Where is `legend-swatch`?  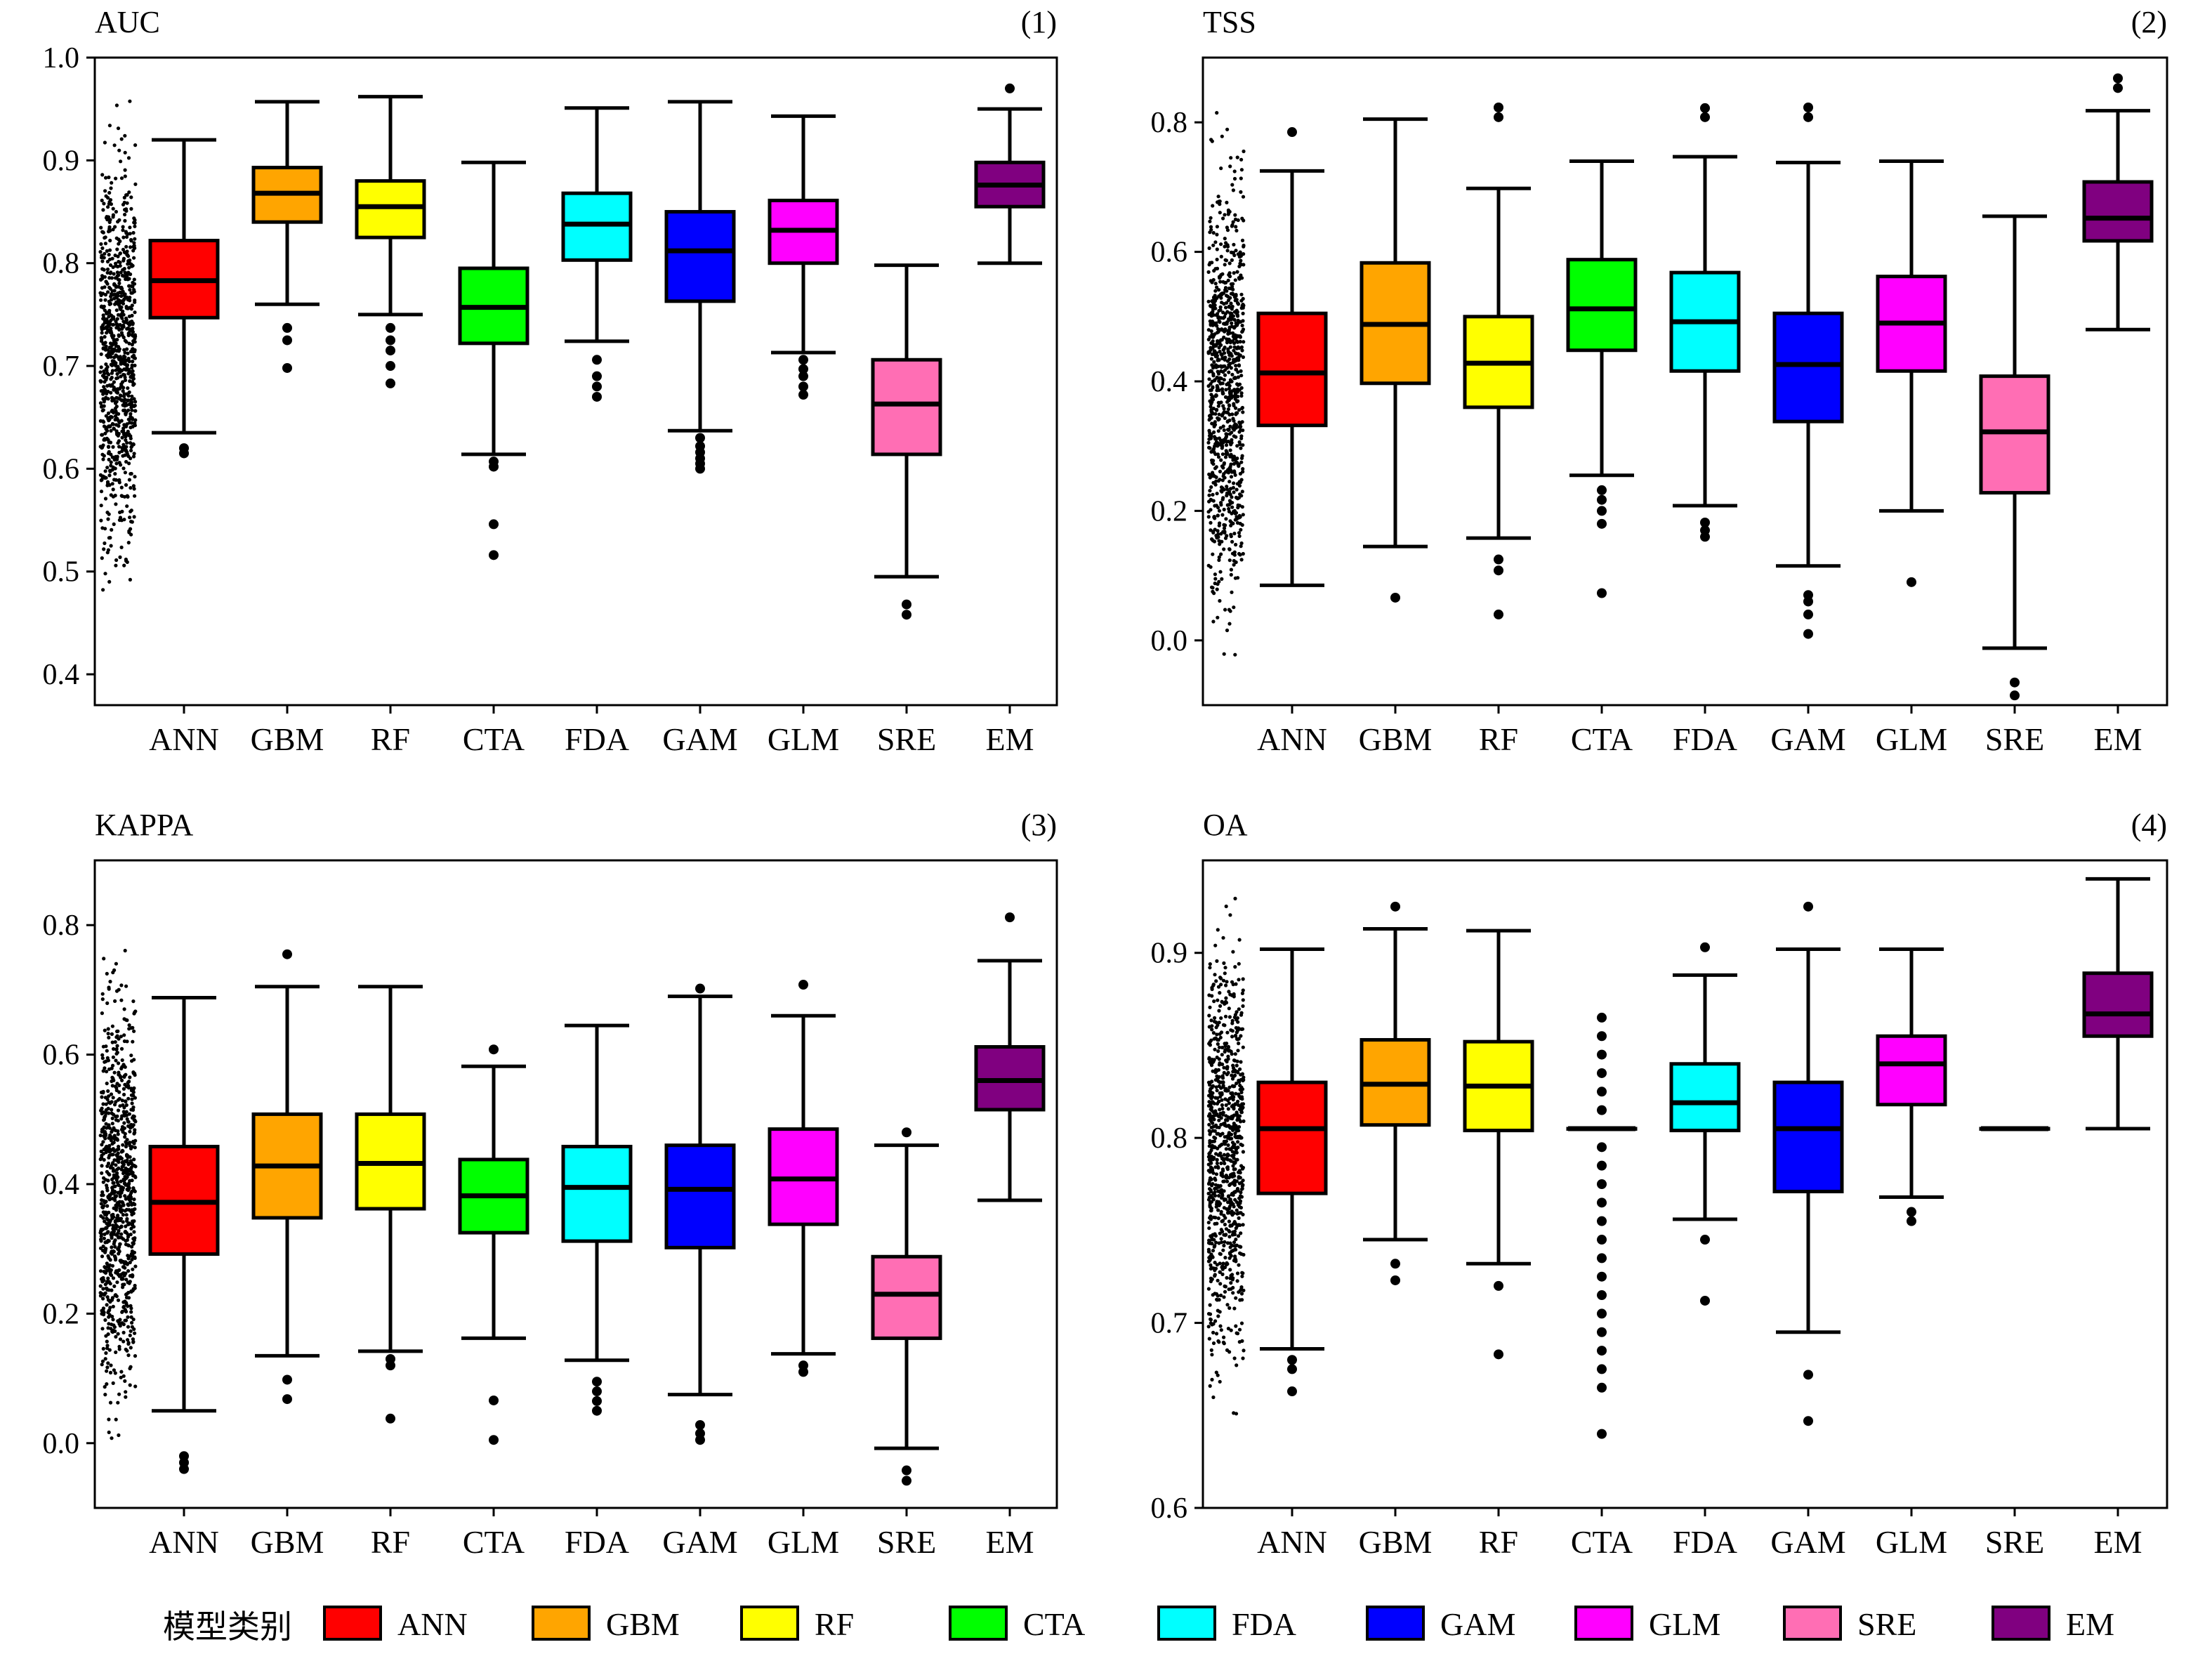 legend-swatch is located at coordinates (561, 1623).